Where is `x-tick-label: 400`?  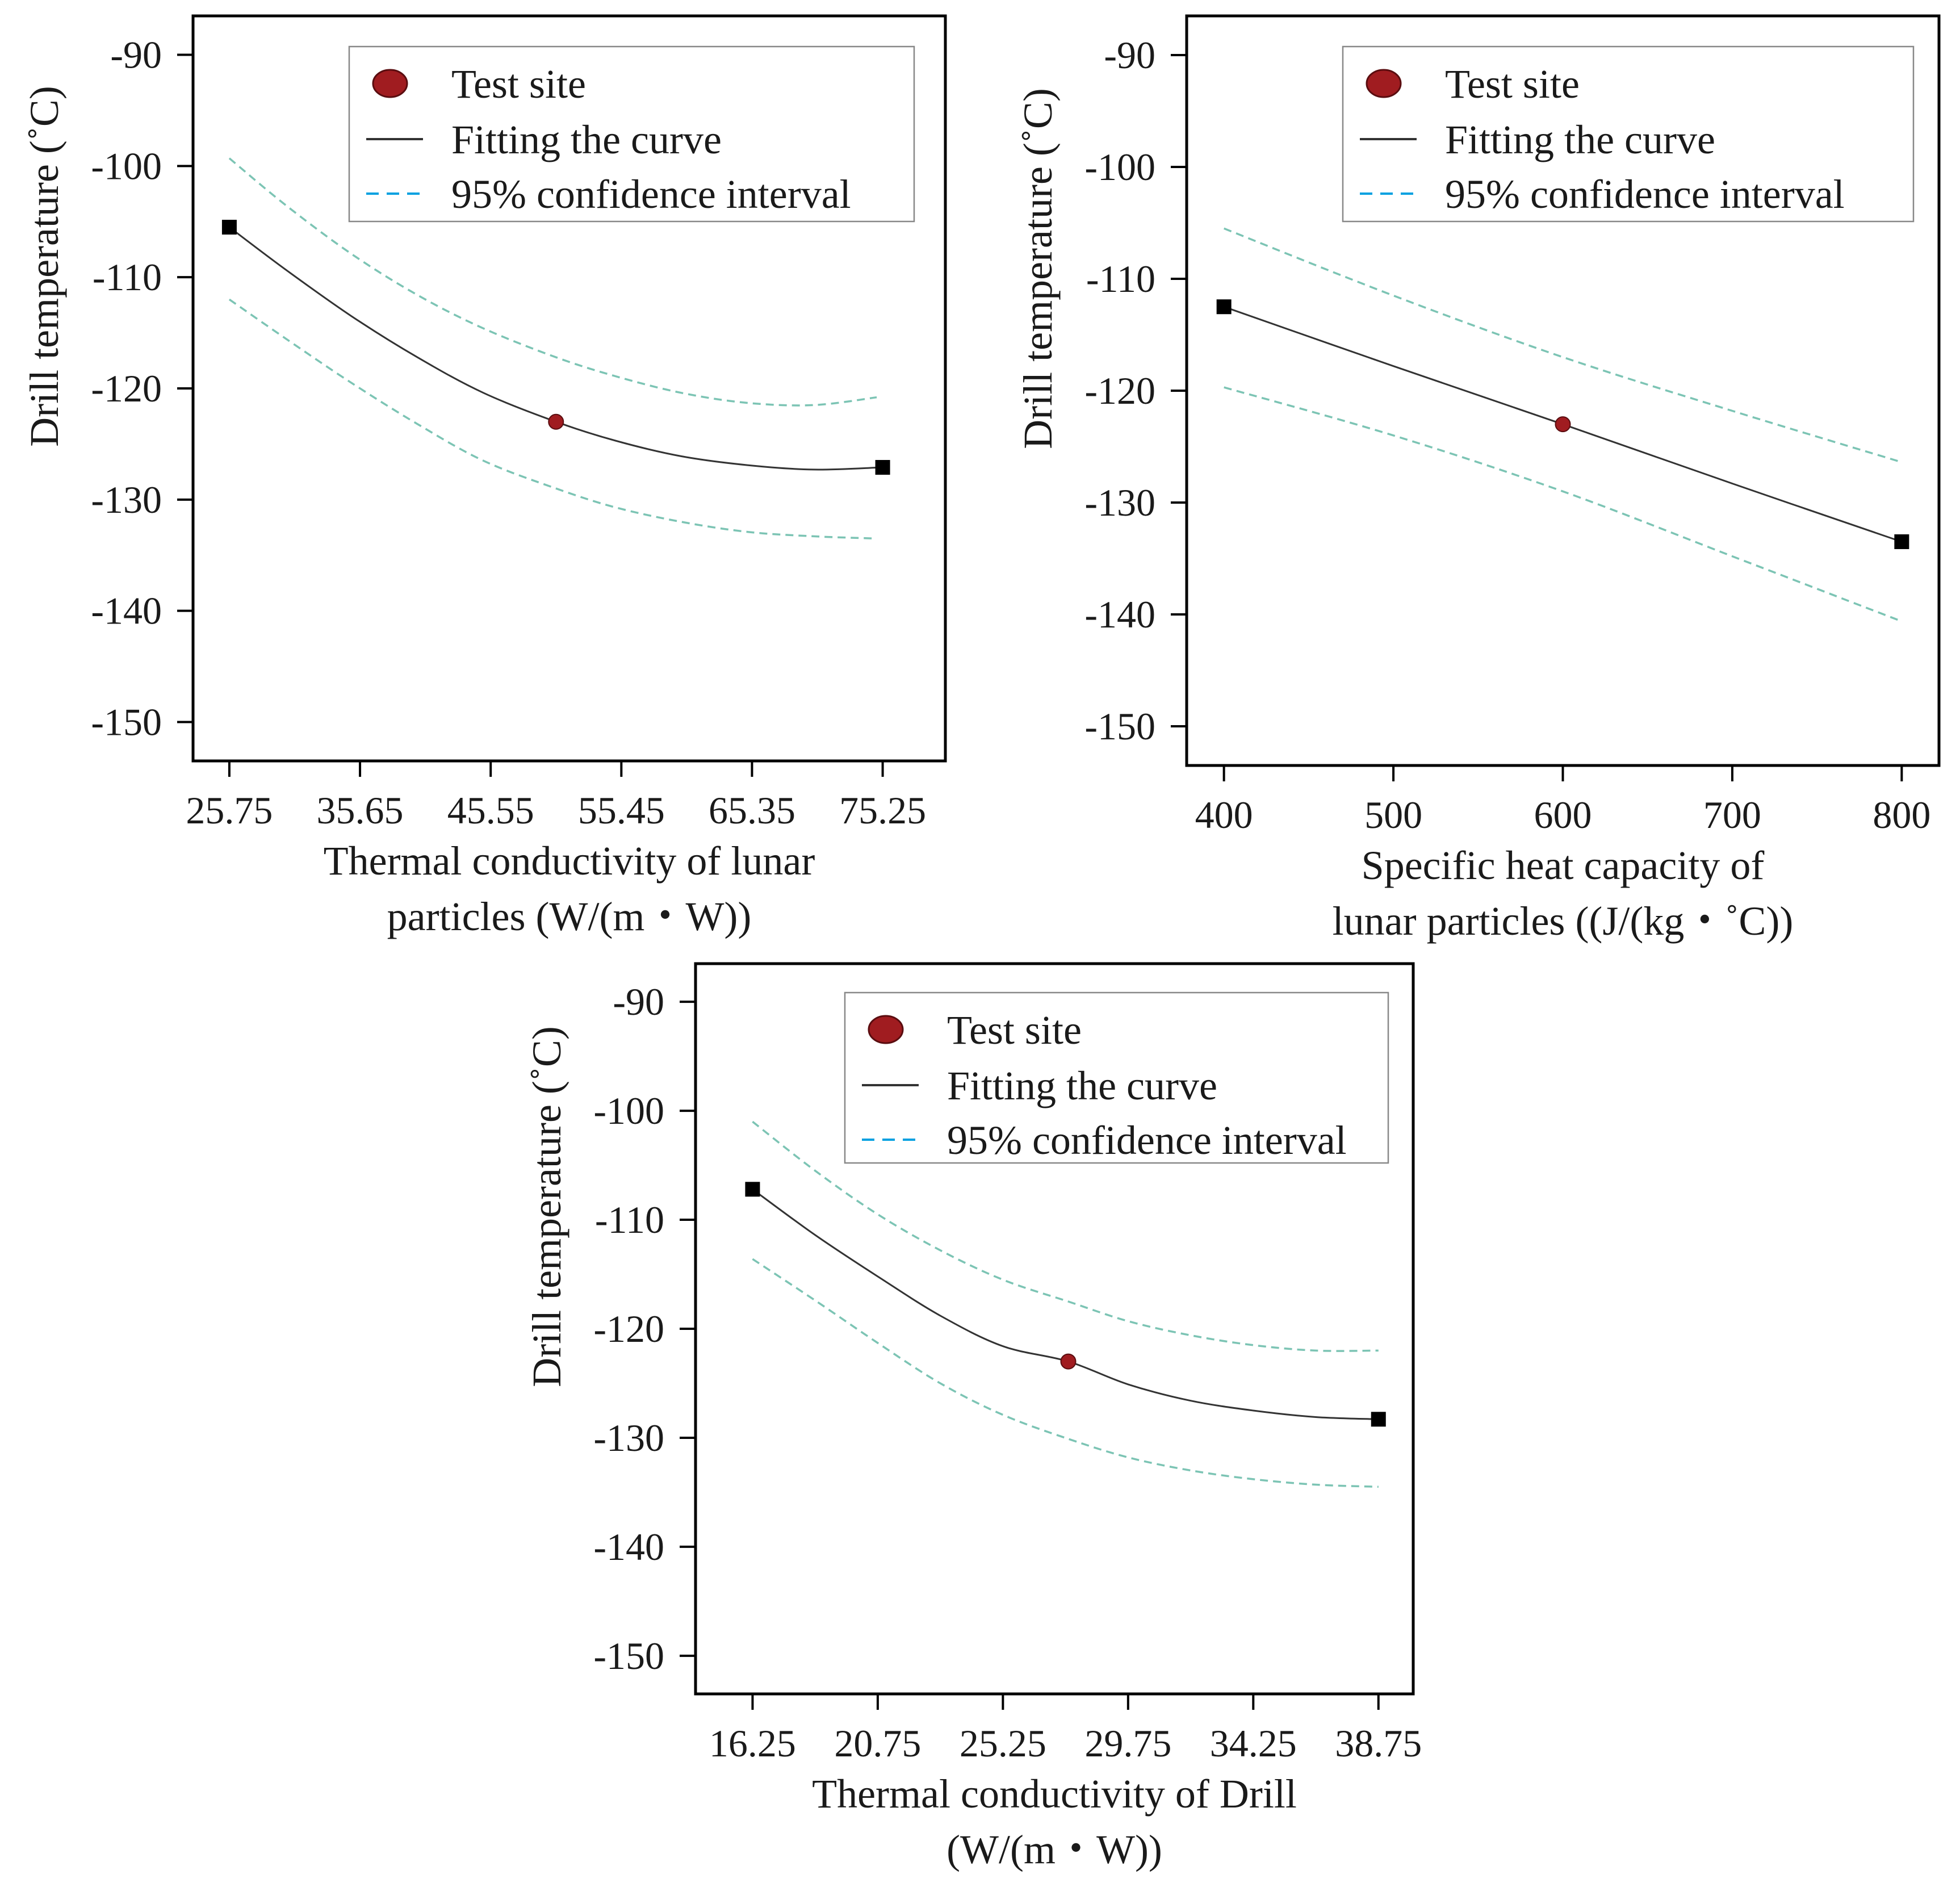
x-tick-label: 400 is located at coordinates (1224, 814).